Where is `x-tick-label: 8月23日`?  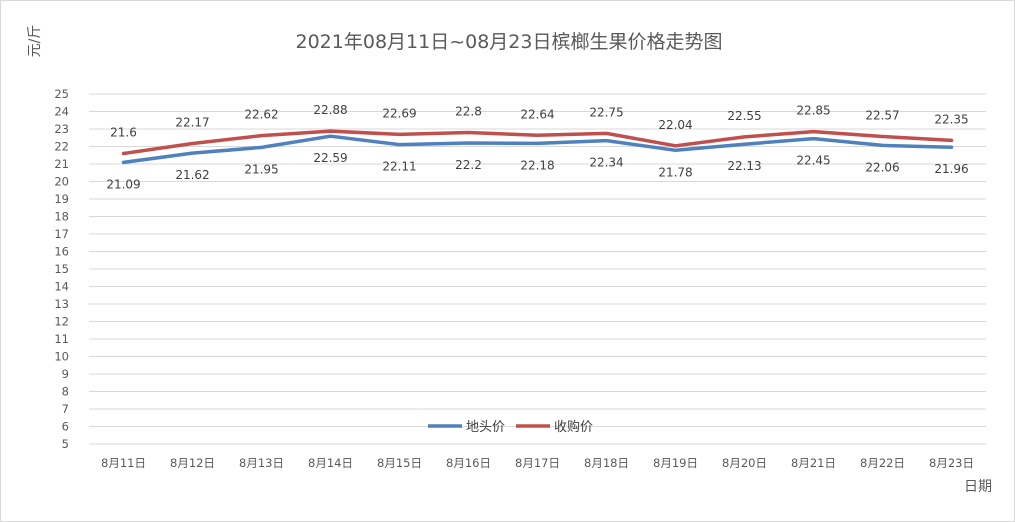
x-tick-label: 8月23日 is located at coordinates (951, 463).